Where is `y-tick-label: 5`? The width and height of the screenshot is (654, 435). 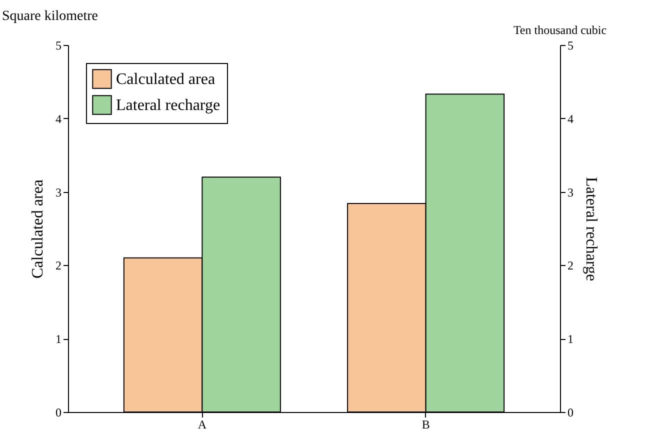
y-tick-label: 5 is located at coordinates (59, 45).